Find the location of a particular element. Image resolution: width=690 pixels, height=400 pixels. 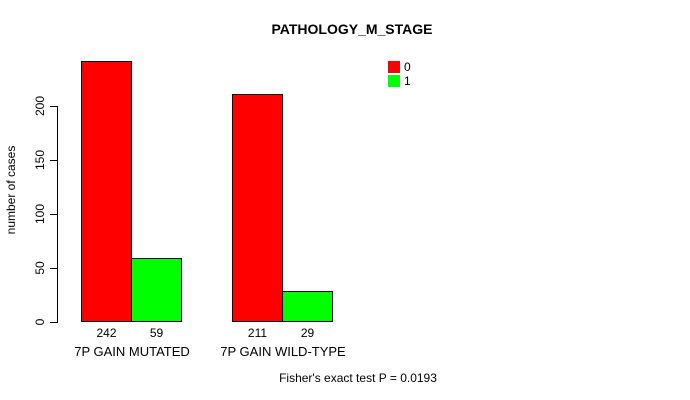

y-tick-label: 200 is located at coordinates (40, 106).